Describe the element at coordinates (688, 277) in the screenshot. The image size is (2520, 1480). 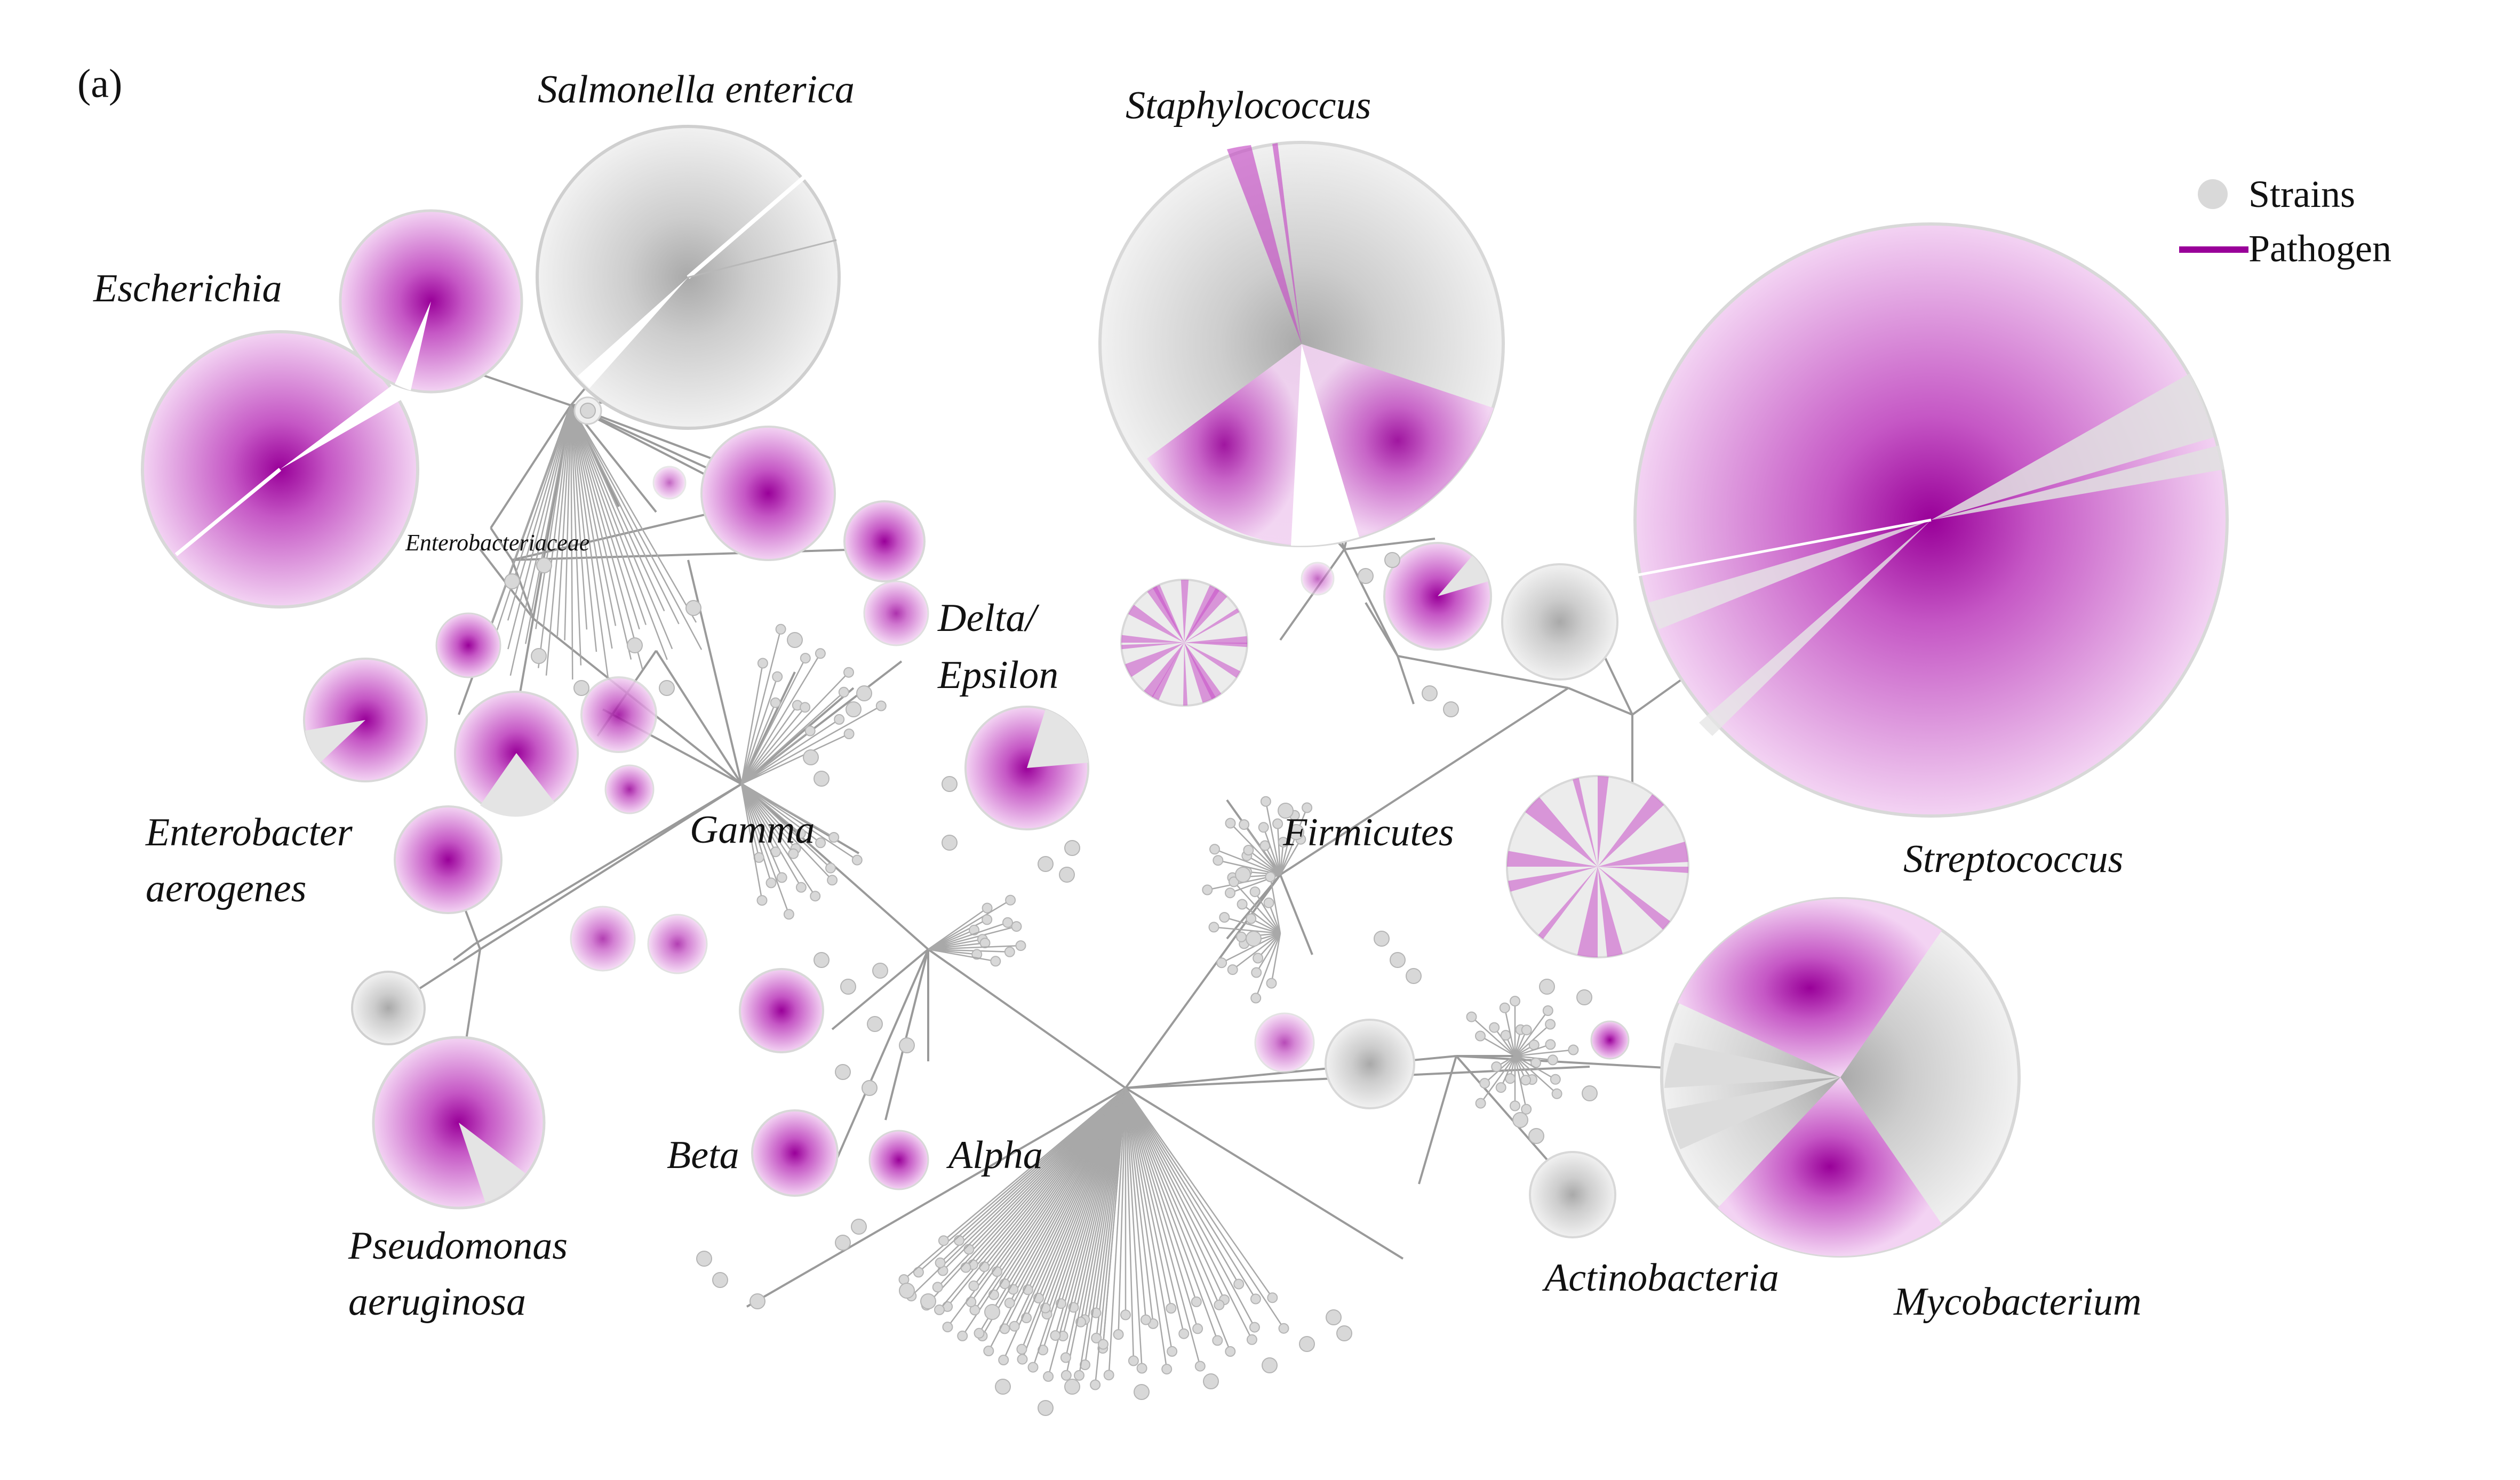
I see `salmonella-disc` at that location.